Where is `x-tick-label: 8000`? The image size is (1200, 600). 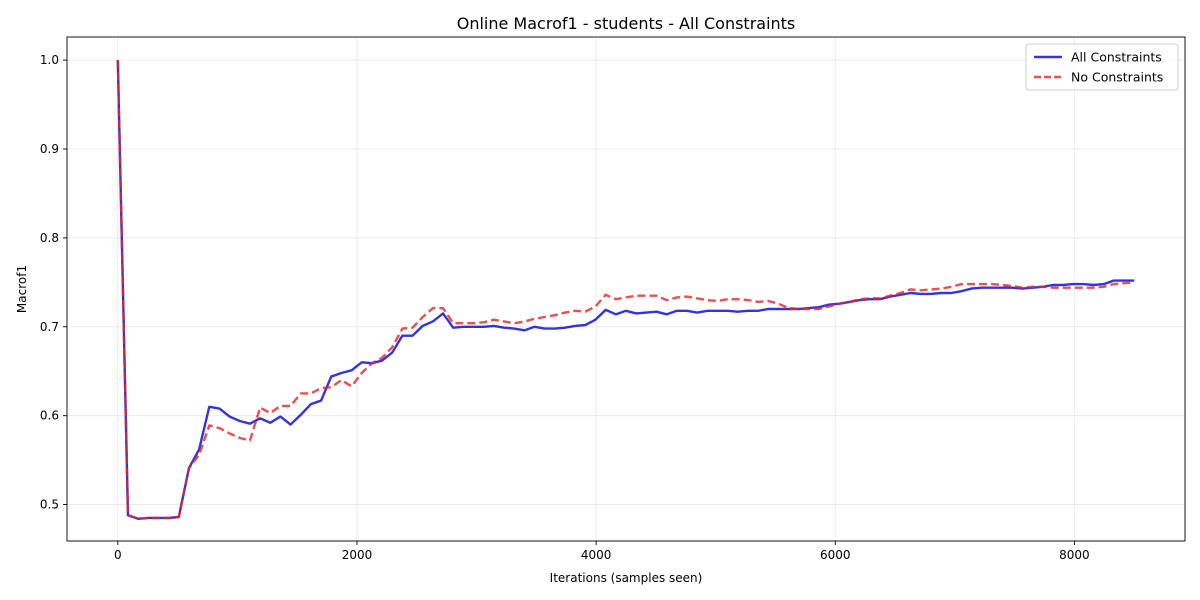
x-tick-label: 8000 is located at coordinates (1074, 555).